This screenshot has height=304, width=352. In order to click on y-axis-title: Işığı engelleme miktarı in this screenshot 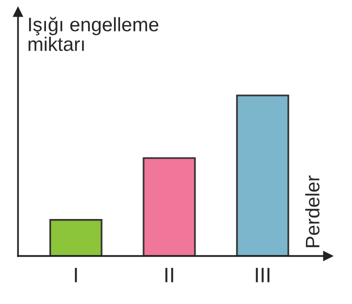, I will do `click(93, 34)`.